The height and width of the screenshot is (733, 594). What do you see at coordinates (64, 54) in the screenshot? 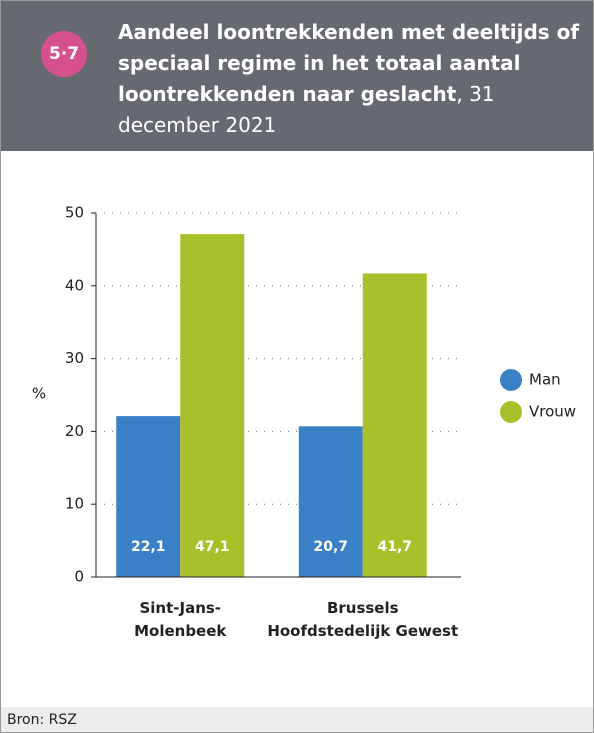
I see `badge: 5·7` at bounding box center [64, 54].